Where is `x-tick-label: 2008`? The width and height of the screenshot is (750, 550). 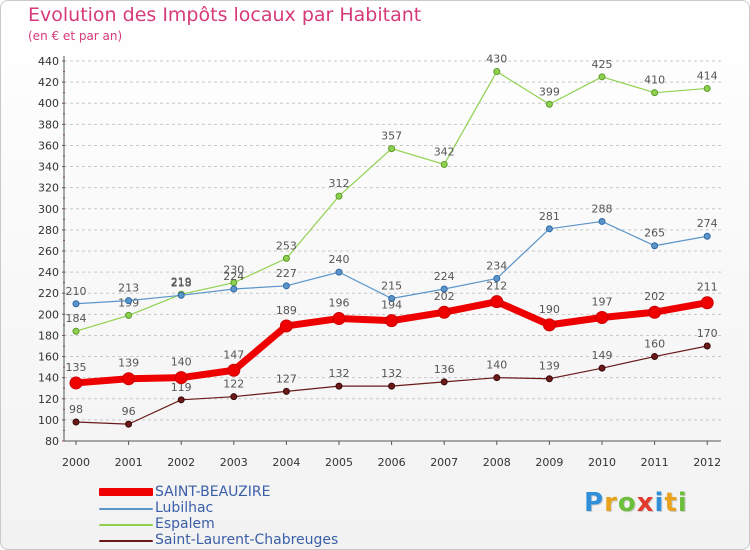
x-tick-label: 2008 is located at coordinates (497, 462).